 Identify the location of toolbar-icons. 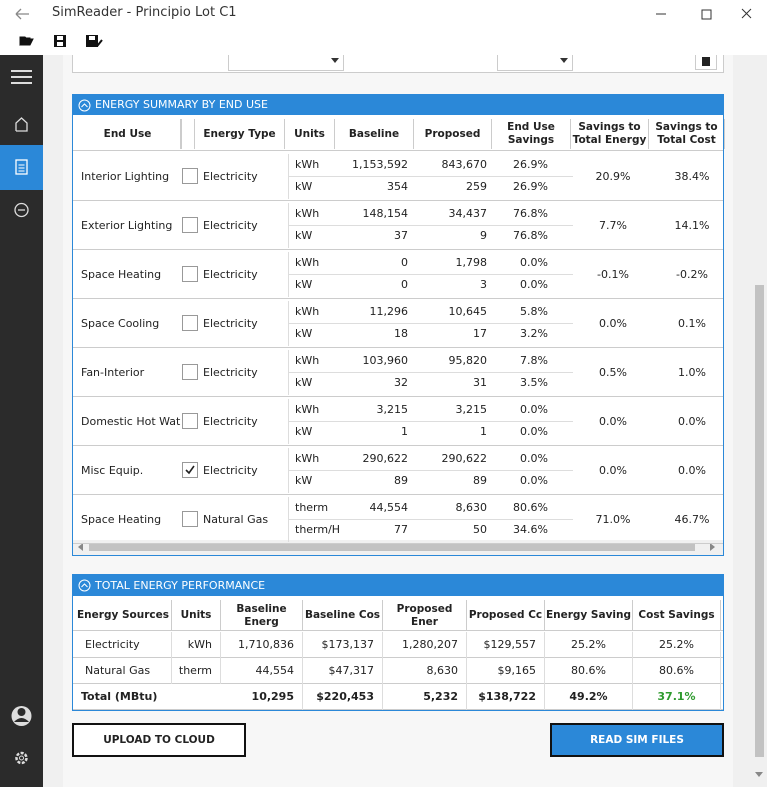
(63, 41).